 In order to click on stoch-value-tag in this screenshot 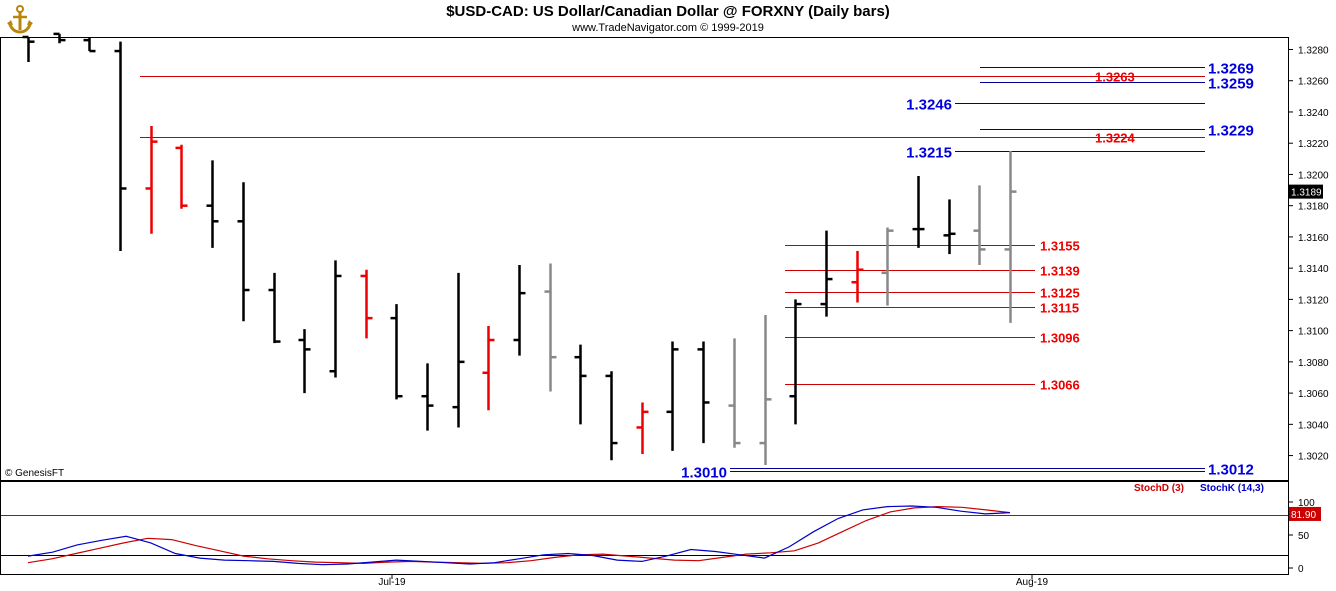, I will do `click(1305, 513)`.